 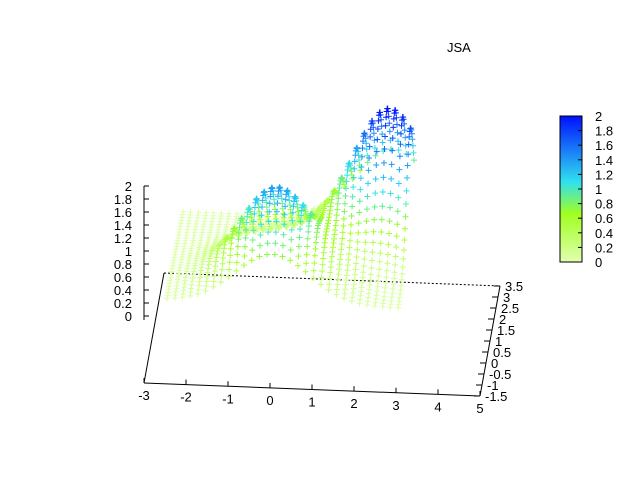 I want to click on y-tick-label: -0.5, so click(x=500, y=374).